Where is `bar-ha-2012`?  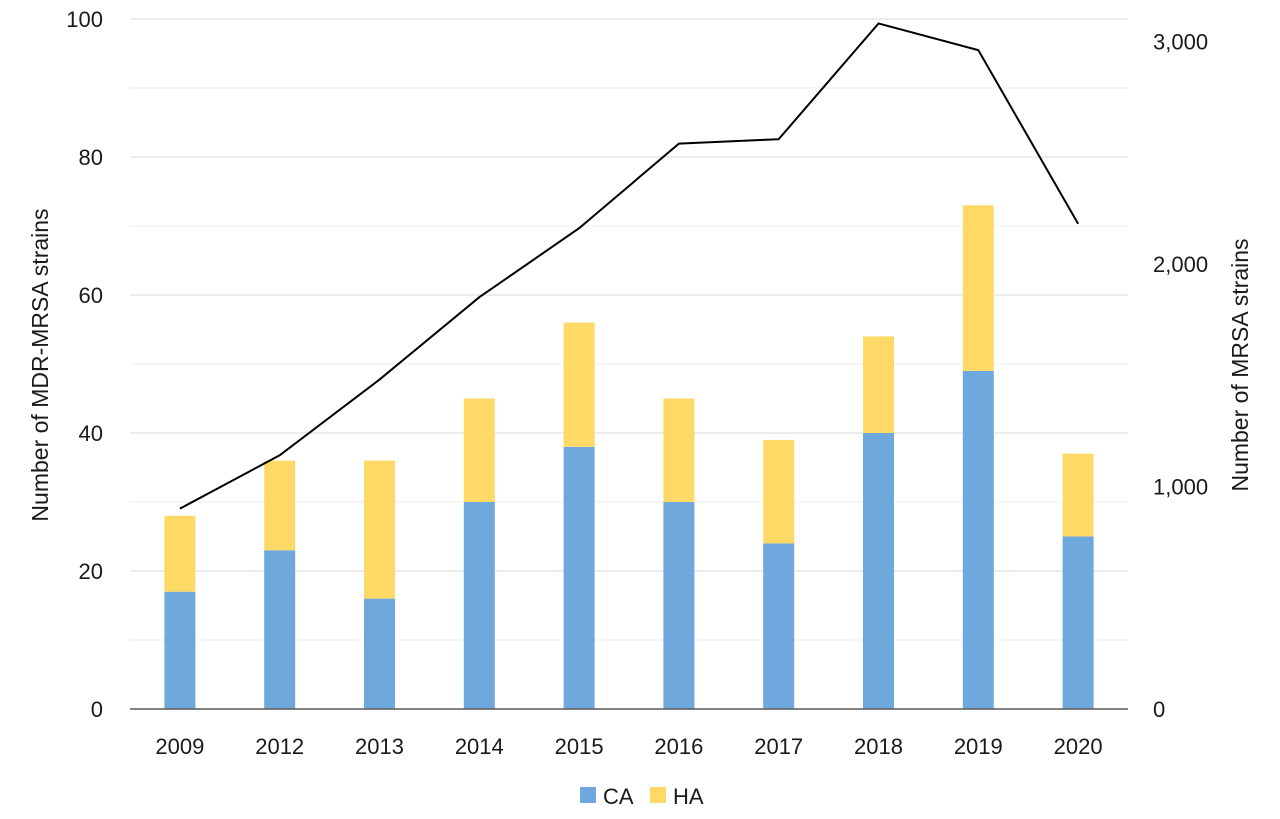 bar-ha-2012 is located at coordinates (280, 505).